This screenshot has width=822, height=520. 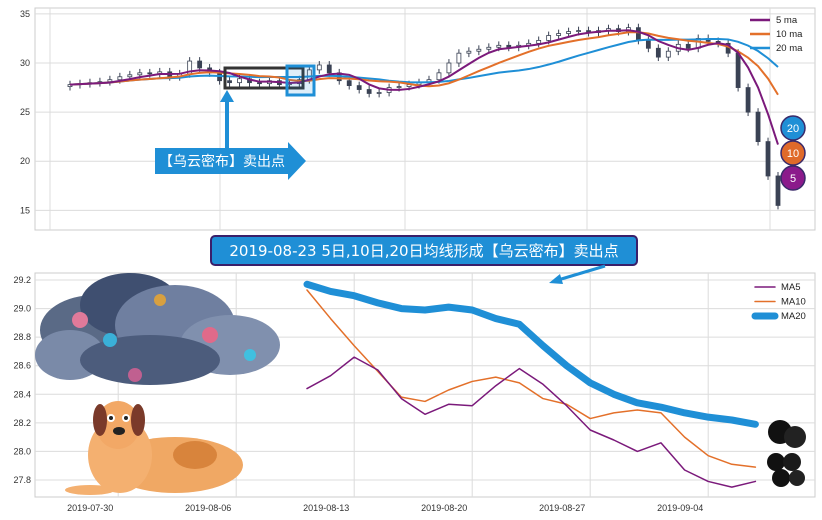 What do you see at coordinates (444, 508) in the screenshot?
I see `x-tick-label: 2019-08-20` at bounding box center [444, 508].